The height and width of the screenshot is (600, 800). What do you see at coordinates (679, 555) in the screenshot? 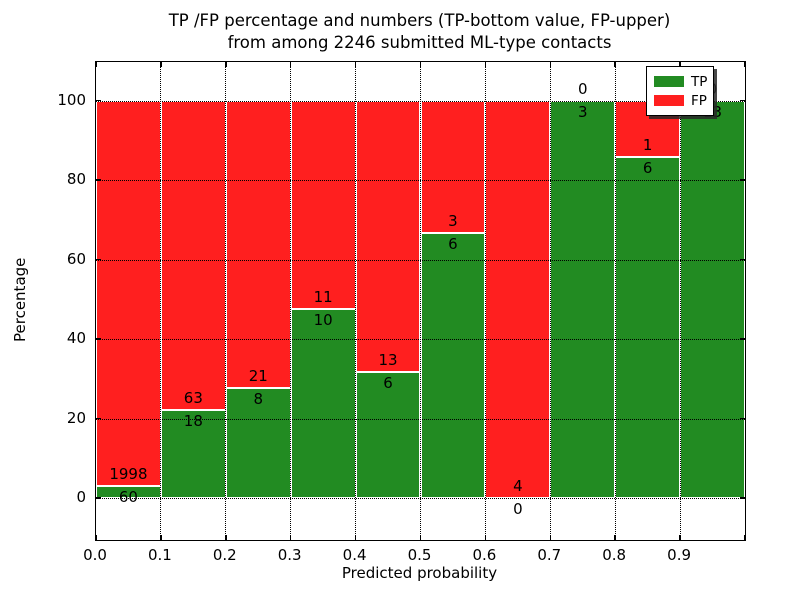
I see `x-tick-label-0.9: 0.9` at bounding box center [679, 555].